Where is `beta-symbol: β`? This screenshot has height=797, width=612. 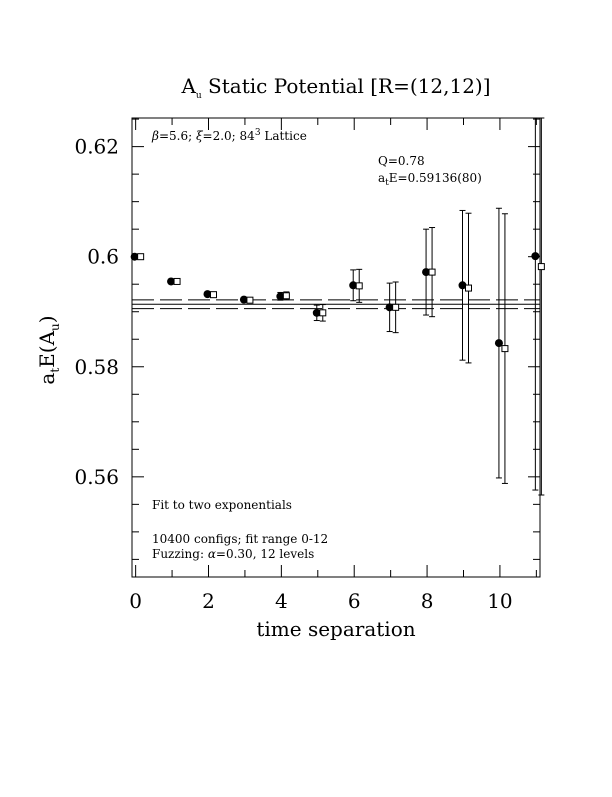 beta-symbol: β is located at coordinates (155, 136).